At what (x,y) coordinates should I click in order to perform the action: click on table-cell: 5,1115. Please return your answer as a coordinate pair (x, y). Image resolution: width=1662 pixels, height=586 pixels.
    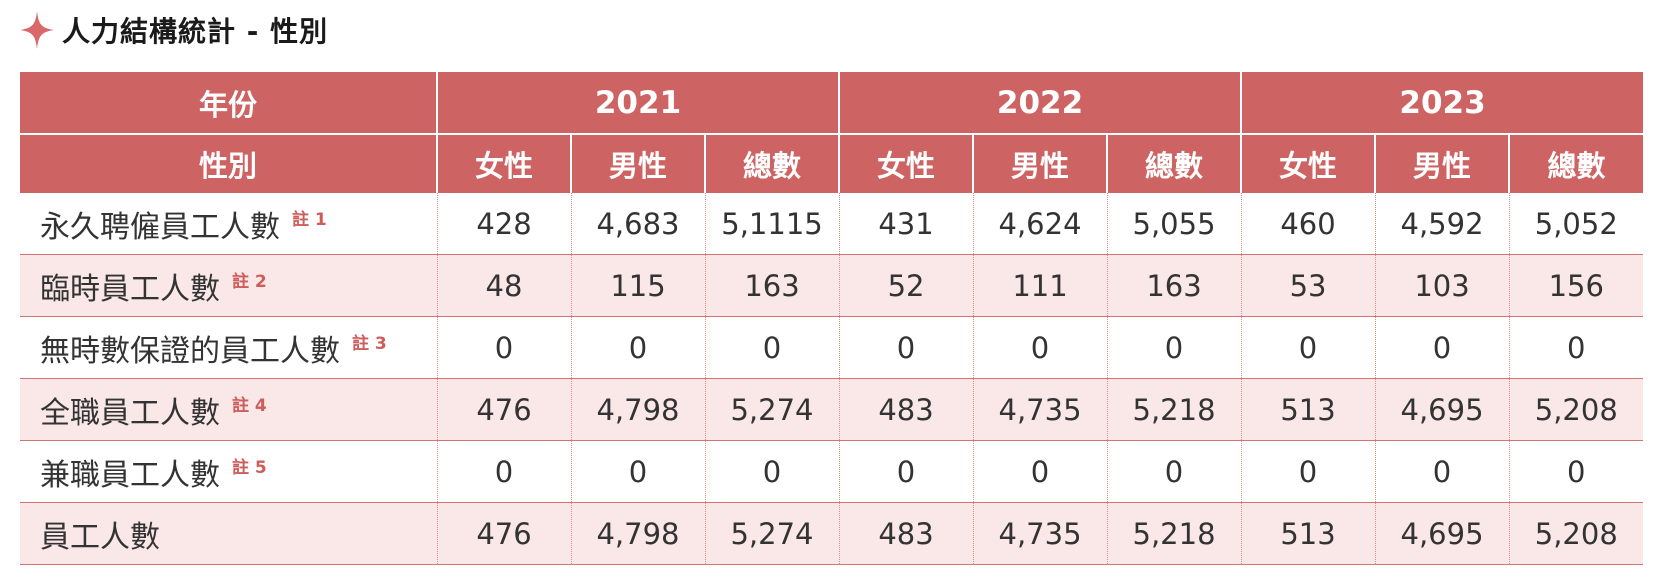
    Looking at the image, I should click on (772, 224).